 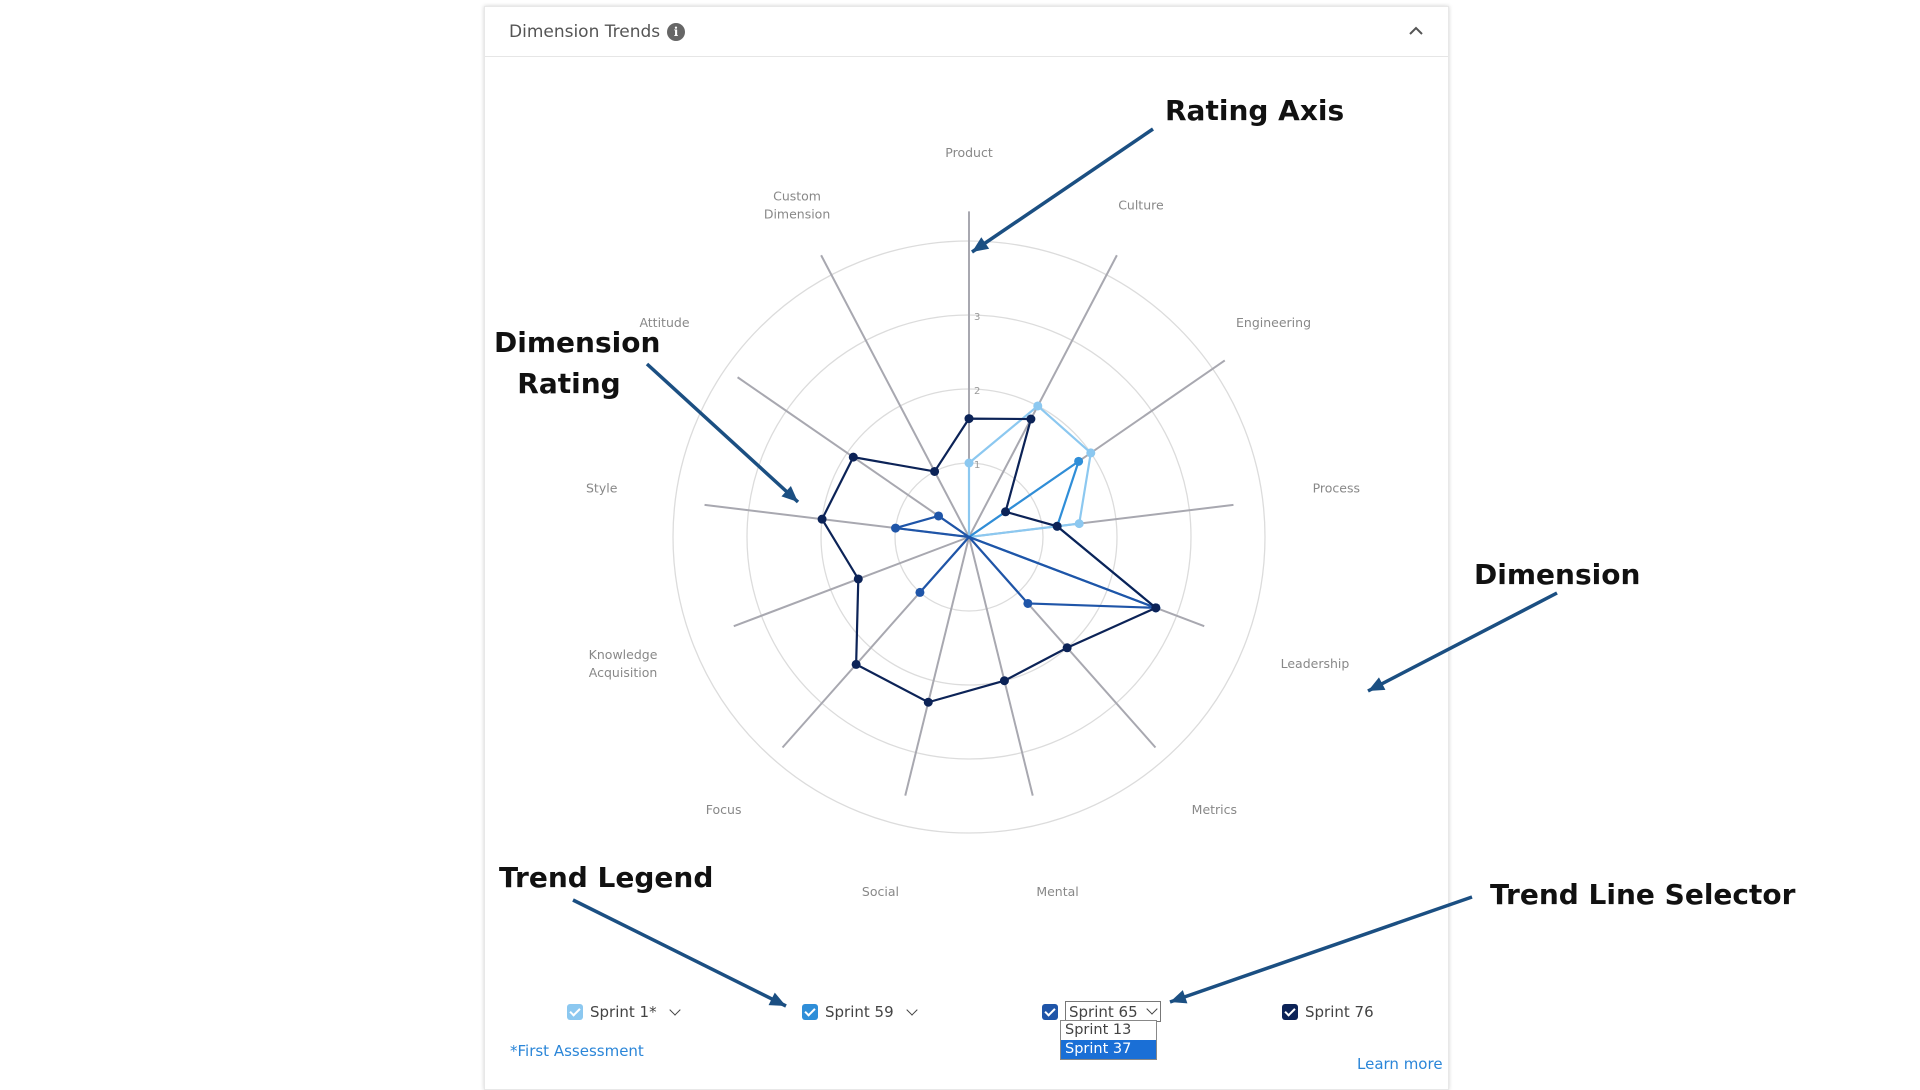 I want to click on dimension-label: Focus, so click(x=724, y=809).